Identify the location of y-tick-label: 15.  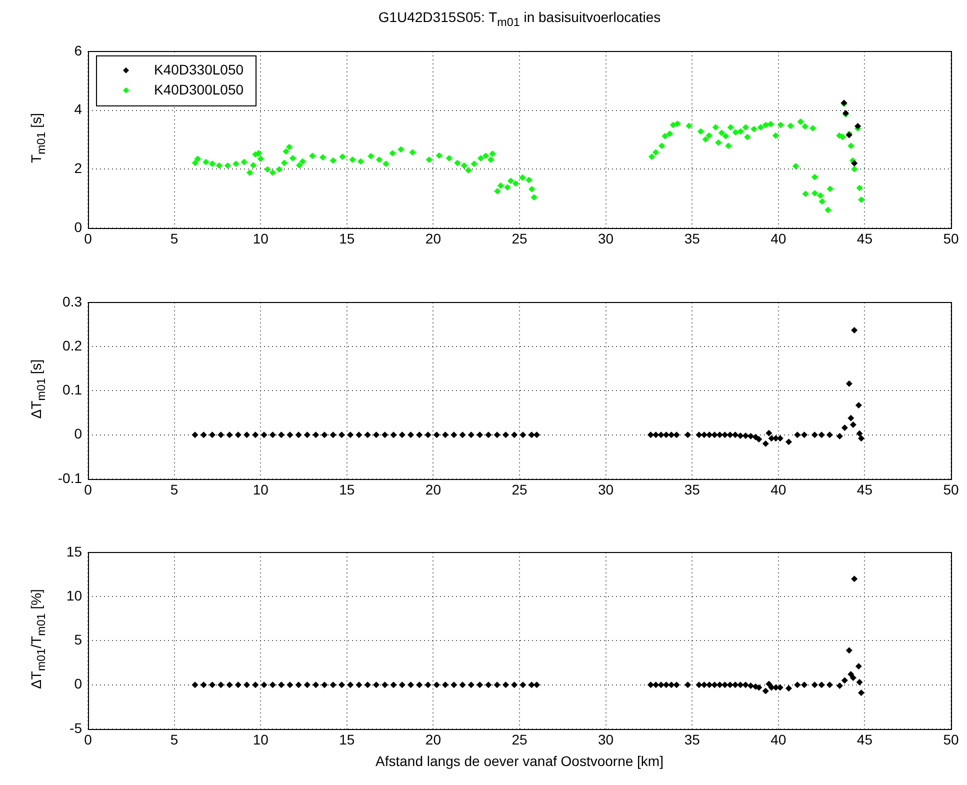
(74, 551).